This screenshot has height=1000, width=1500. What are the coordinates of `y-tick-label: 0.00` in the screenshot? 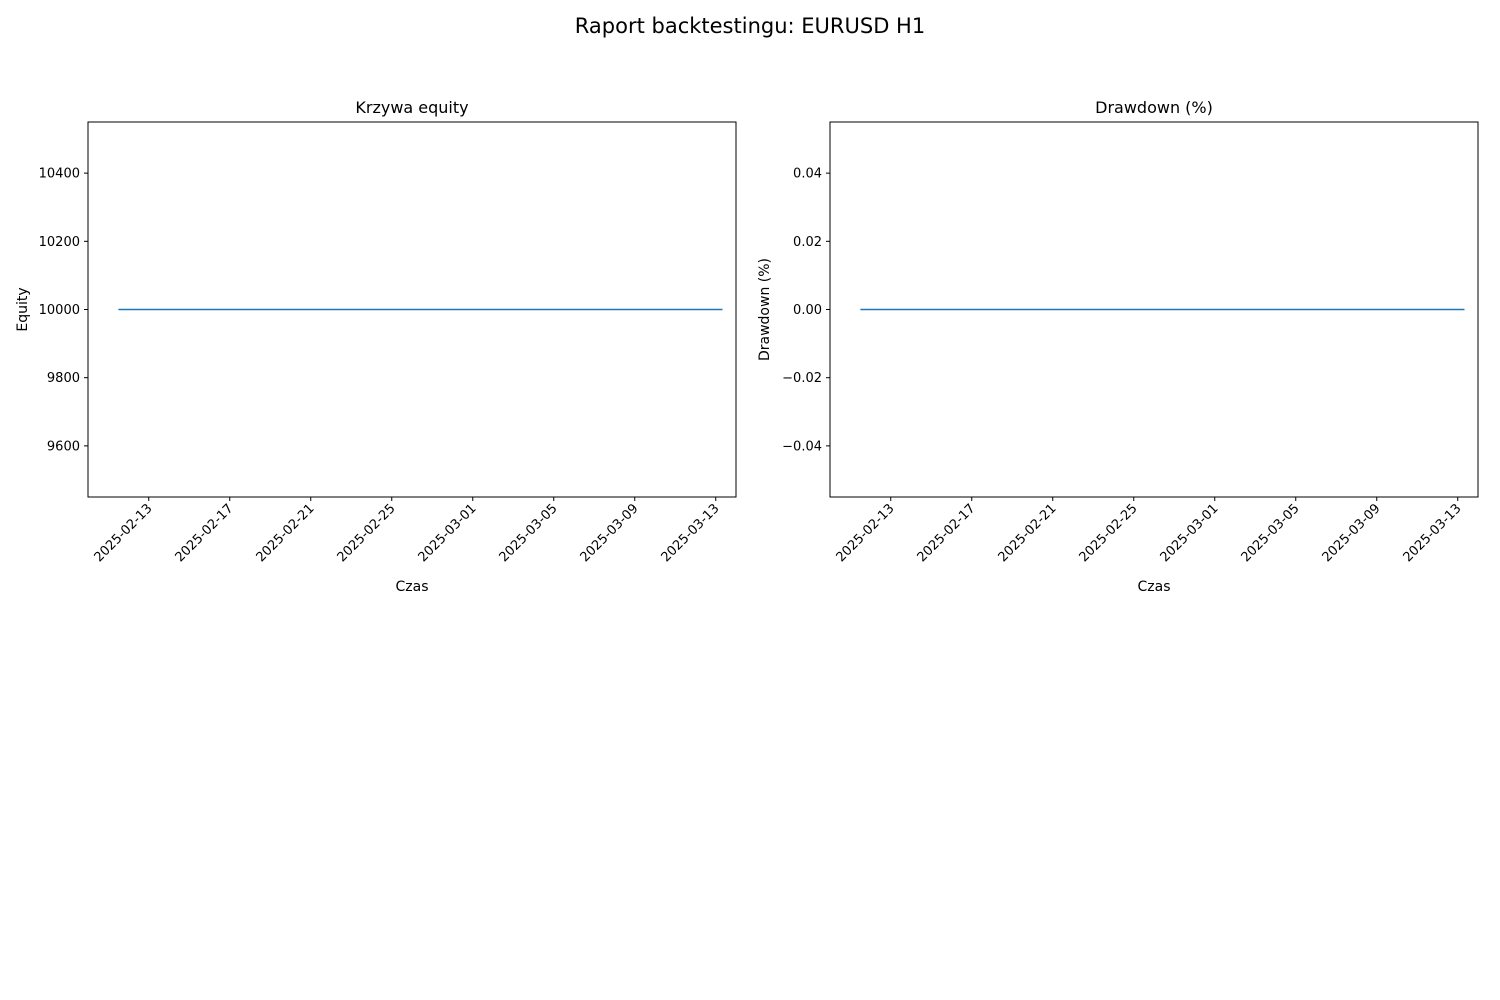 It's located at (807, 310).